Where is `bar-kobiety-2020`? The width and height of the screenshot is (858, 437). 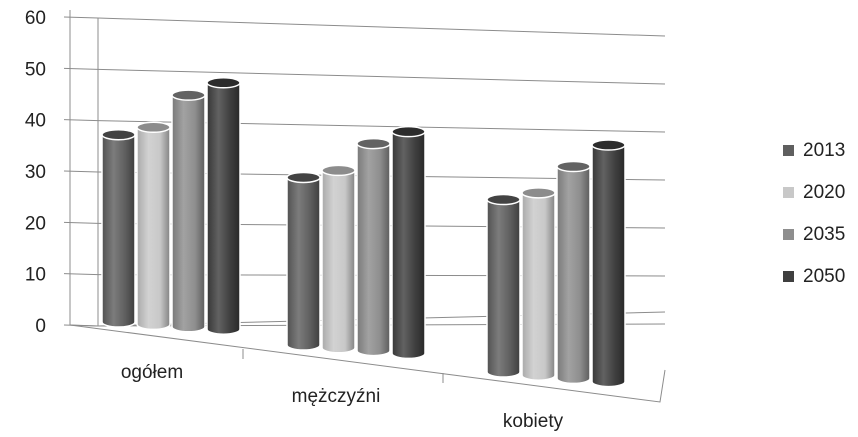
bar-kobiety-2020 is located at coordinates (538, 284).